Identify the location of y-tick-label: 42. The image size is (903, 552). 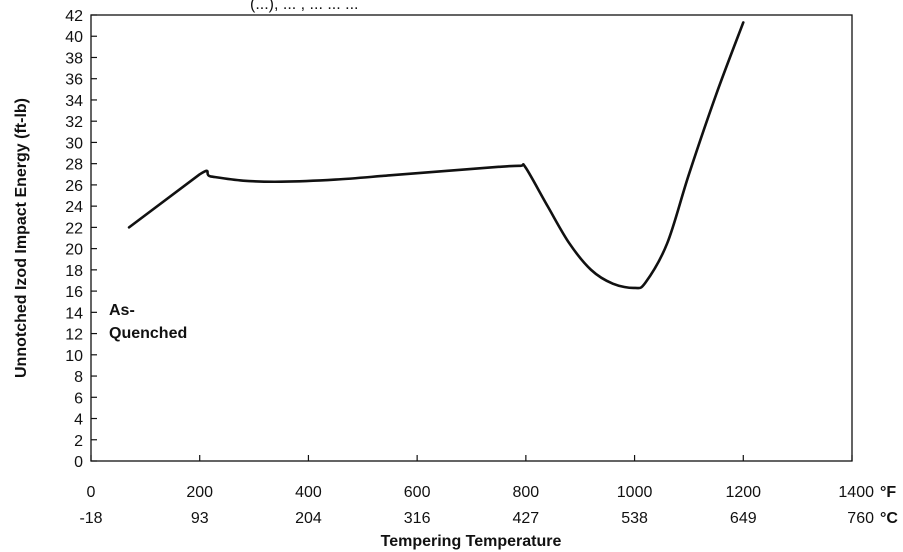
(74, 16).